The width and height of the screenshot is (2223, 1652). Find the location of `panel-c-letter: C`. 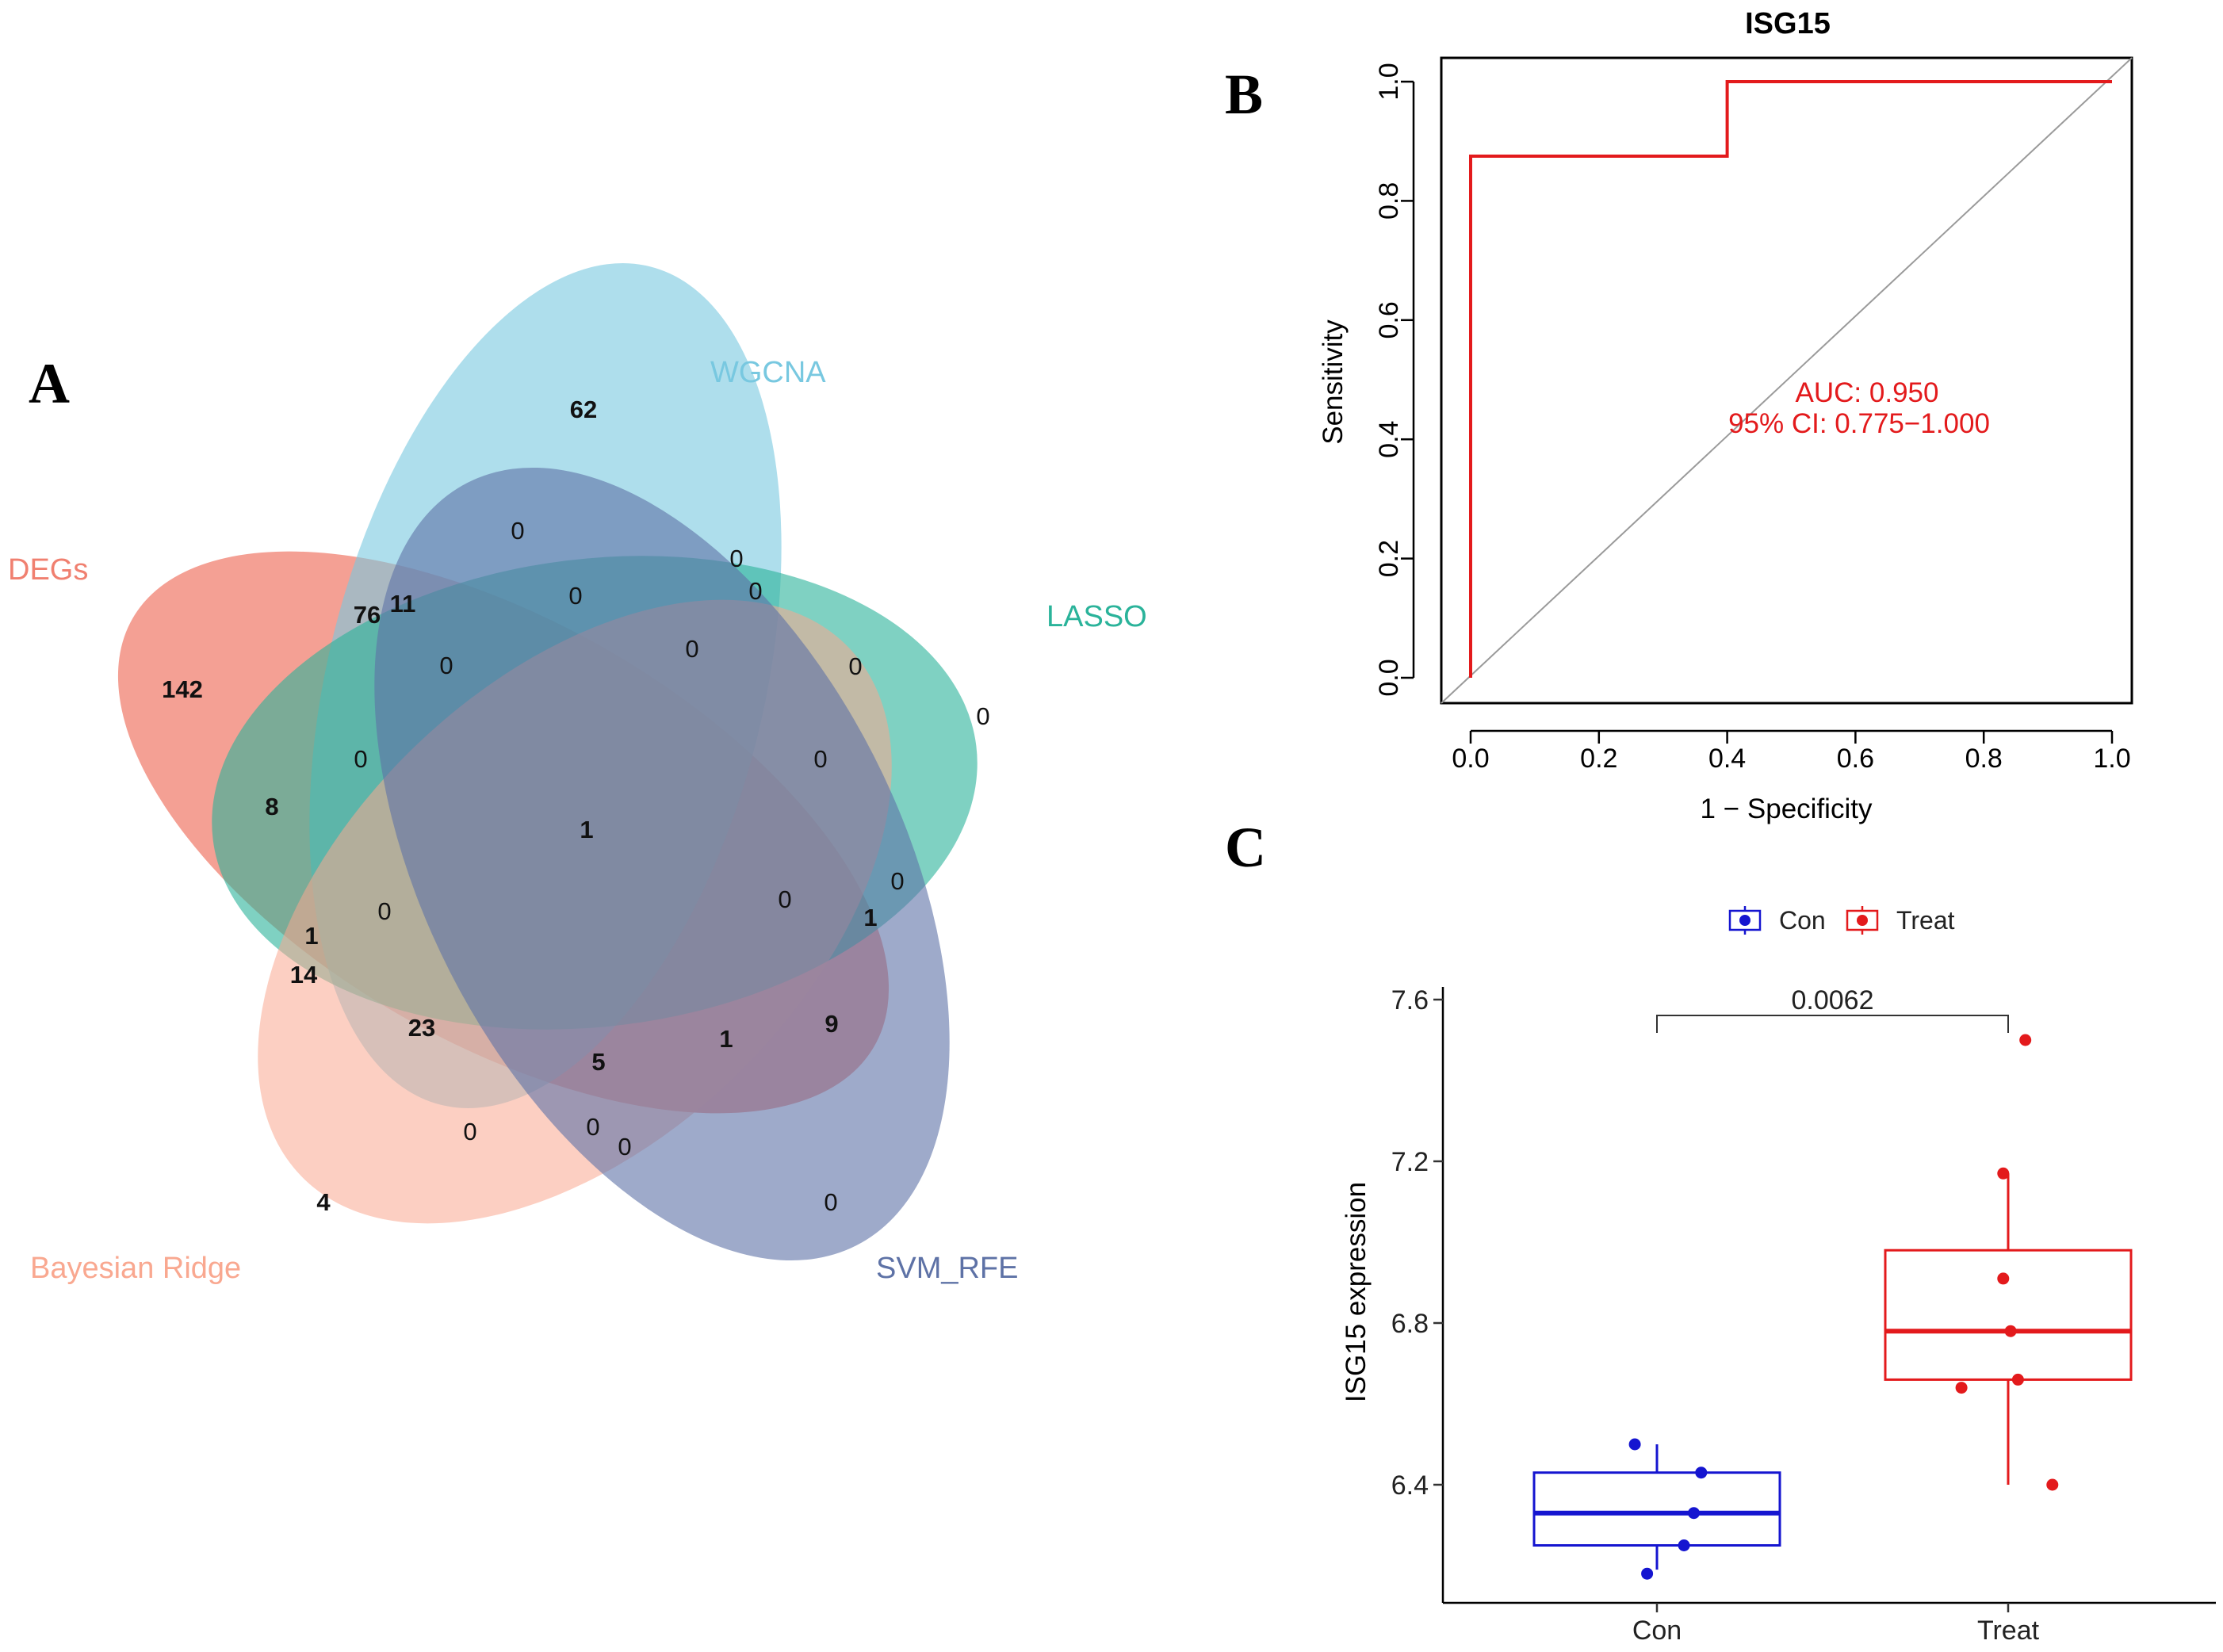

panel-c-letter: C is located at coordinates (1245, 847).